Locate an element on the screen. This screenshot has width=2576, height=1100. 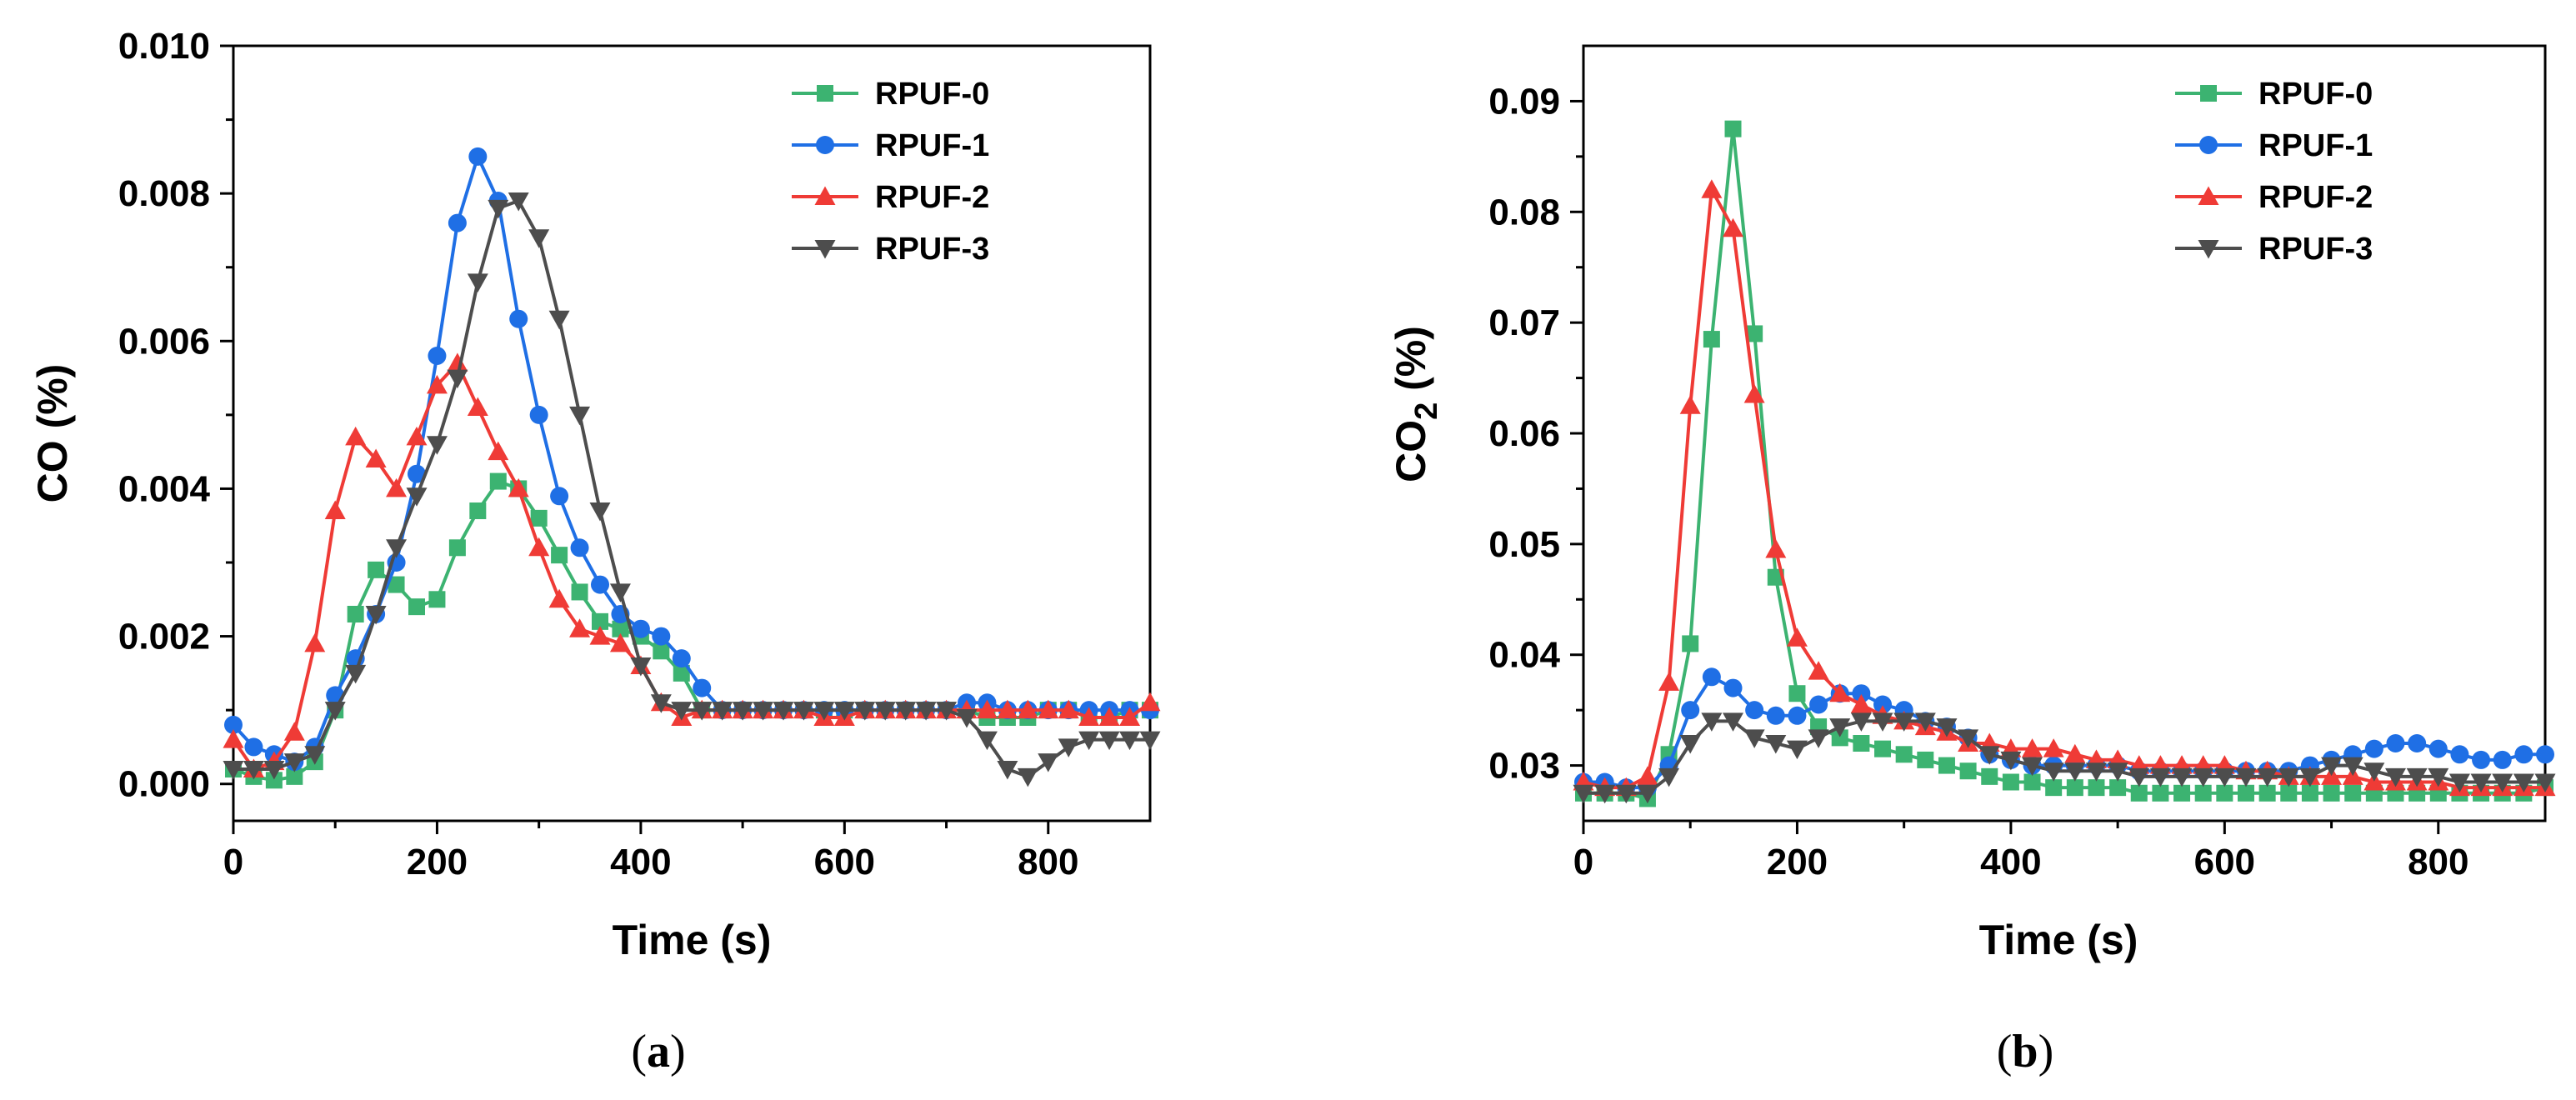
legend-label: RPUF-2 is located at coordinates (932, 197).